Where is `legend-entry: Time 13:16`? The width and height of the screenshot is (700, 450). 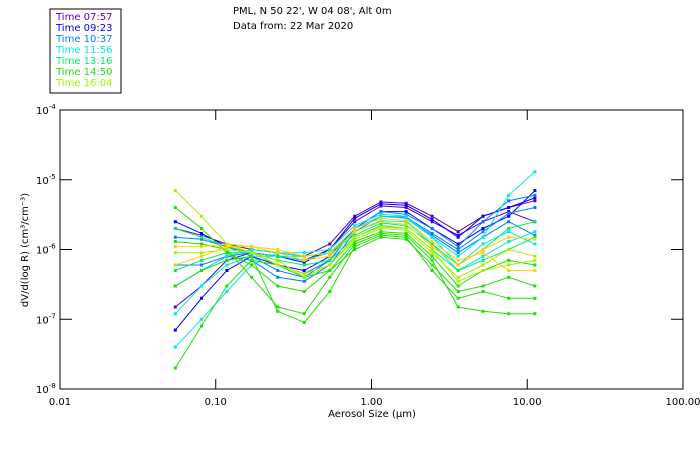 legend-entry: Time 13:16 is located at coordinates (83, 61).